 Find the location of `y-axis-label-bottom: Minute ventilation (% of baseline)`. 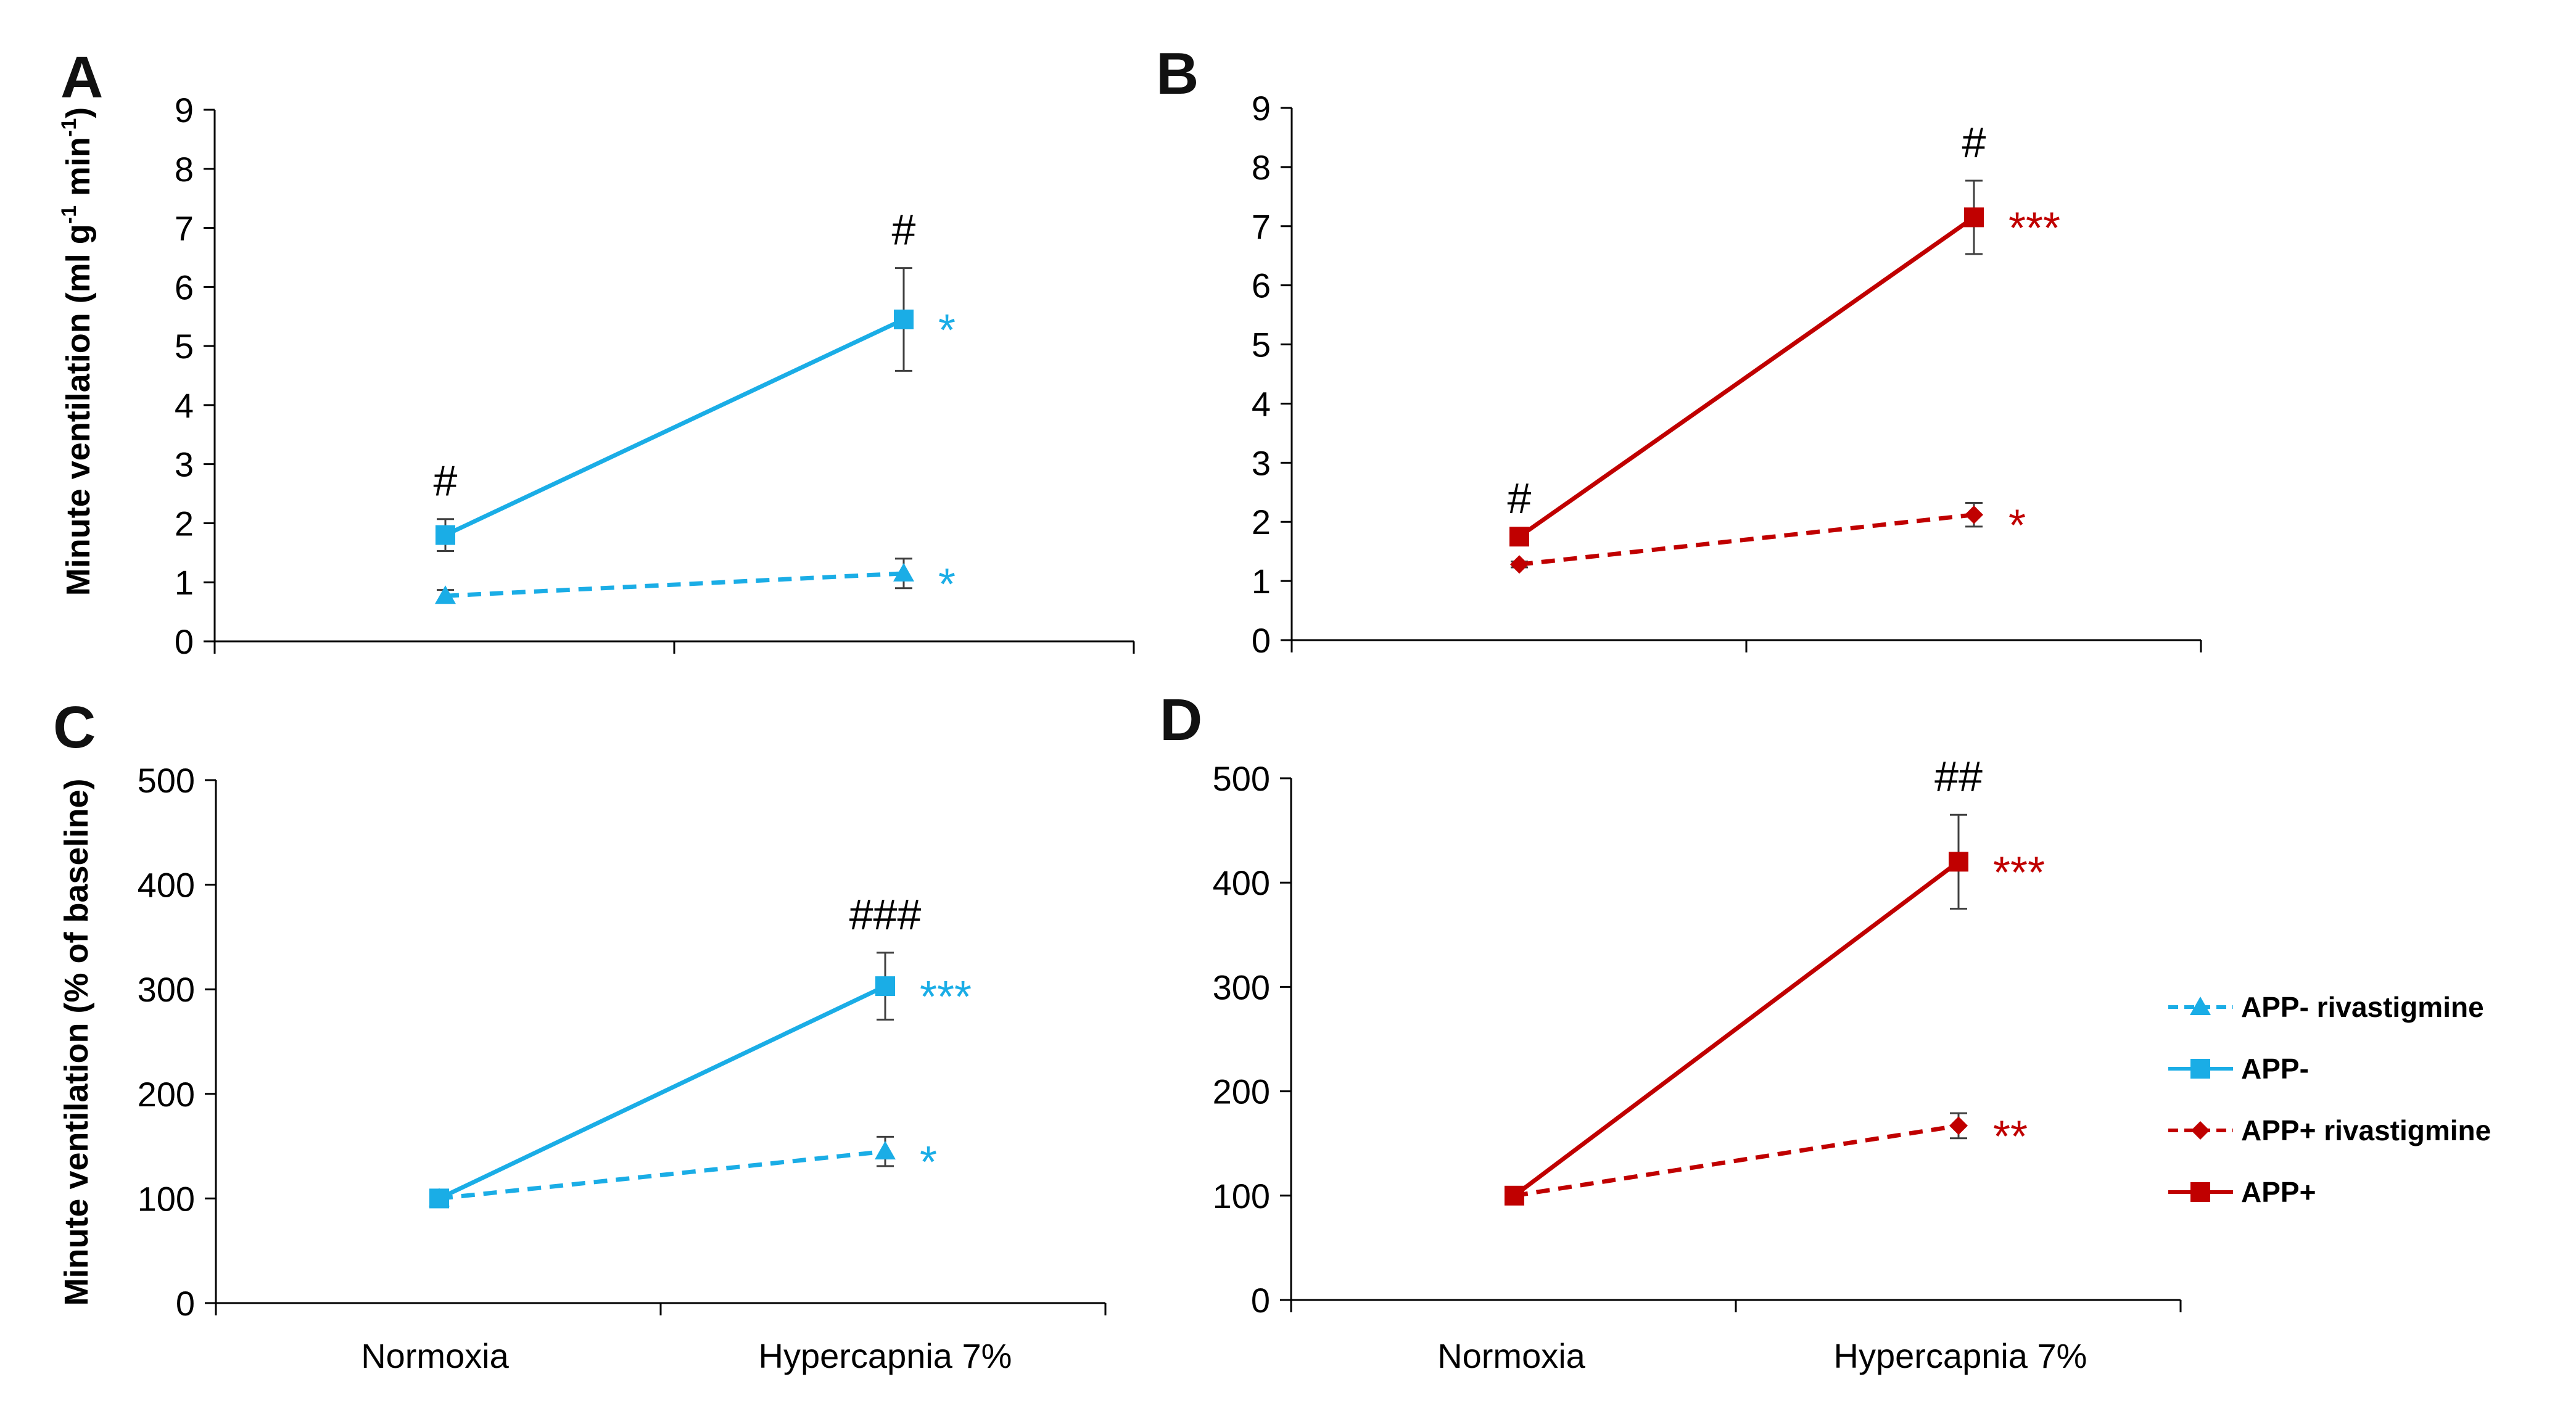

y-axis-label-bottom: Minute ventilation (% of baseline) is located at coordinates (76, 1042).